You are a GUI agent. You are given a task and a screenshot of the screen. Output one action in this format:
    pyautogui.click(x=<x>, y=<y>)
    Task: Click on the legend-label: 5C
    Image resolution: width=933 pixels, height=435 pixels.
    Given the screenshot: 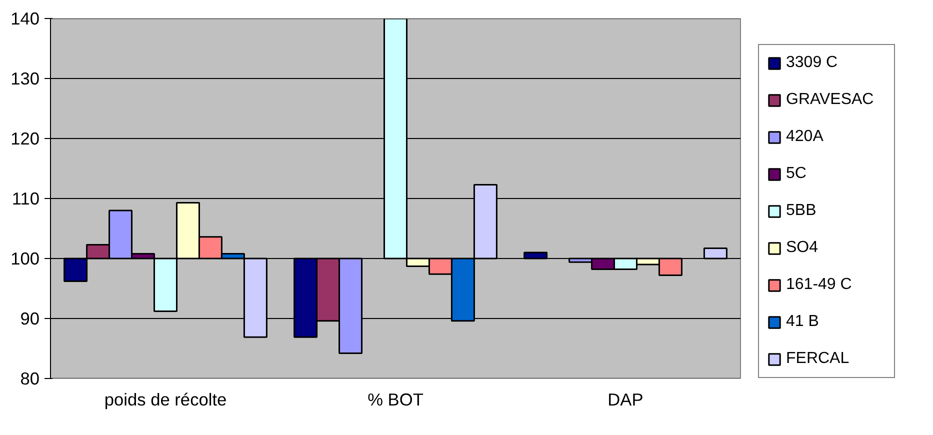 What is the action you would take?
    pyautogui.click(x=797, y=174)
    